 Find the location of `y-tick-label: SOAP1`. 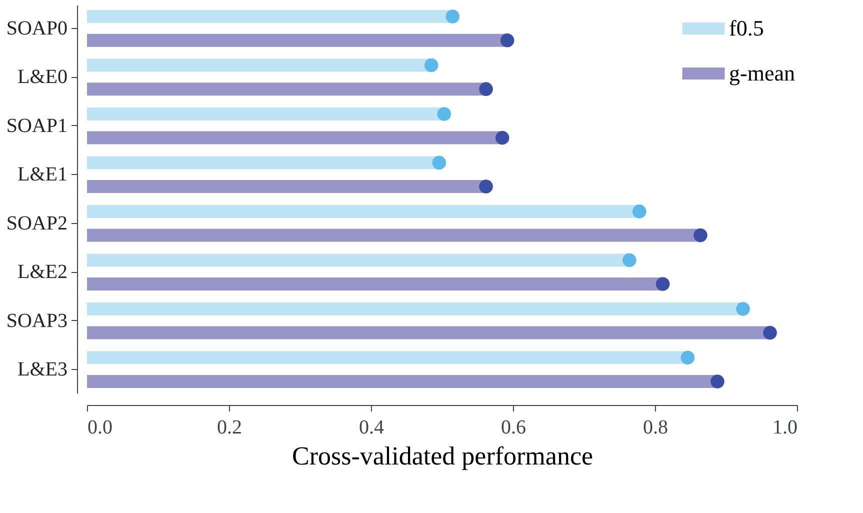

y-tick-label: SOAP1 is located at coordinates (37, 125).